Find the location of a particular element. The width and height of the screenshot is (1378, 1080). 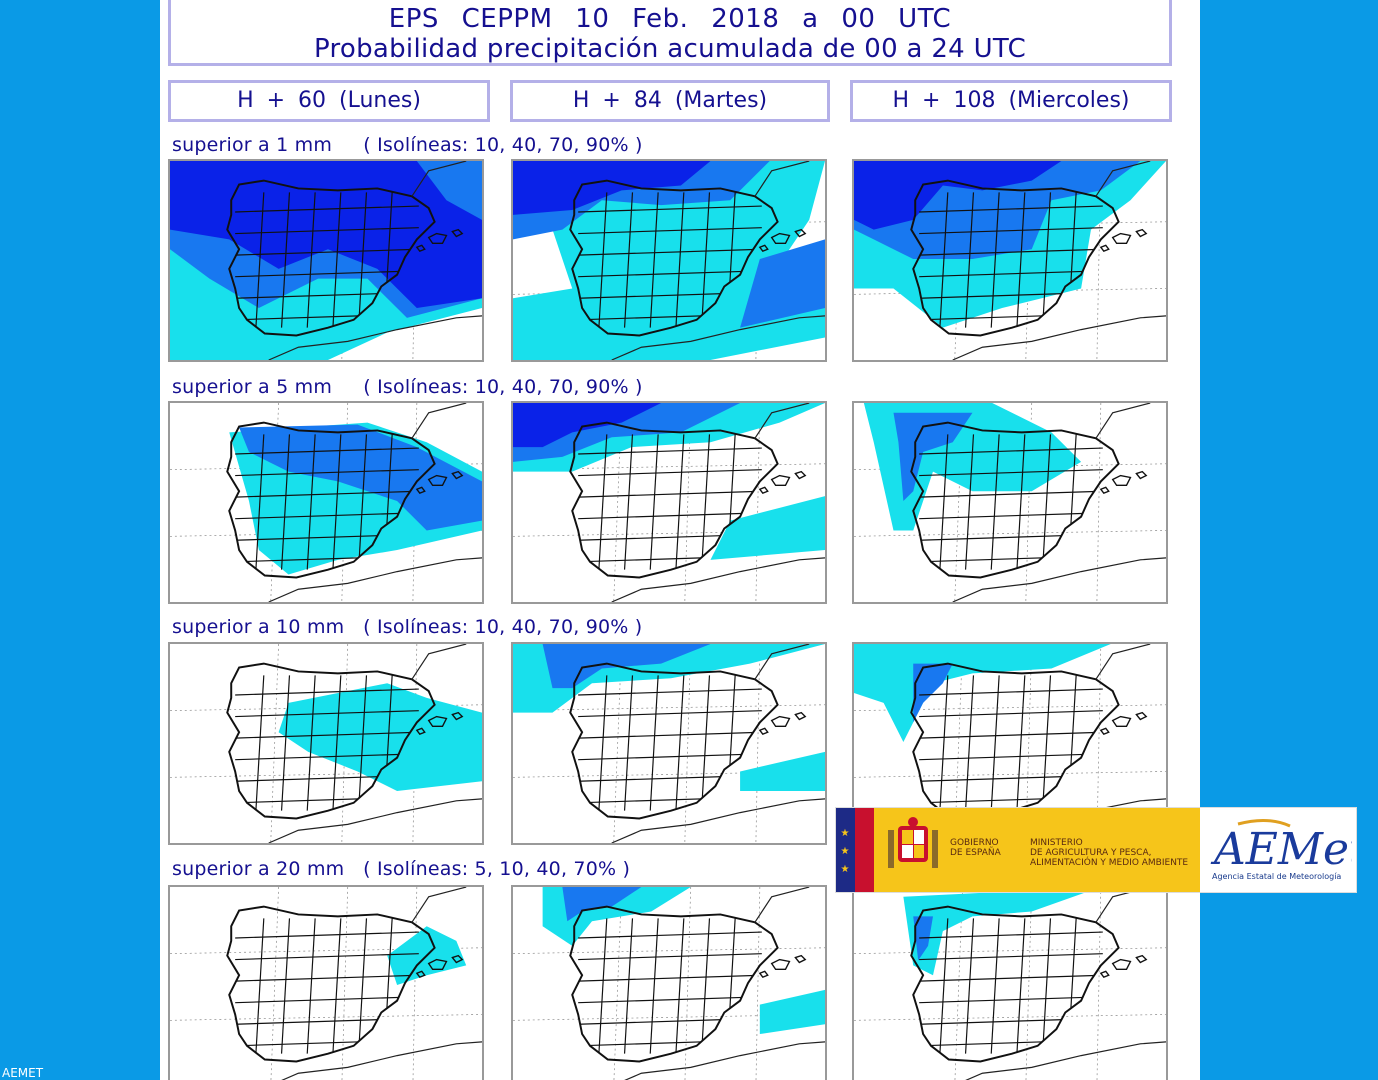

probability-map-r2-c3 is located at coordinates (1010, 502).